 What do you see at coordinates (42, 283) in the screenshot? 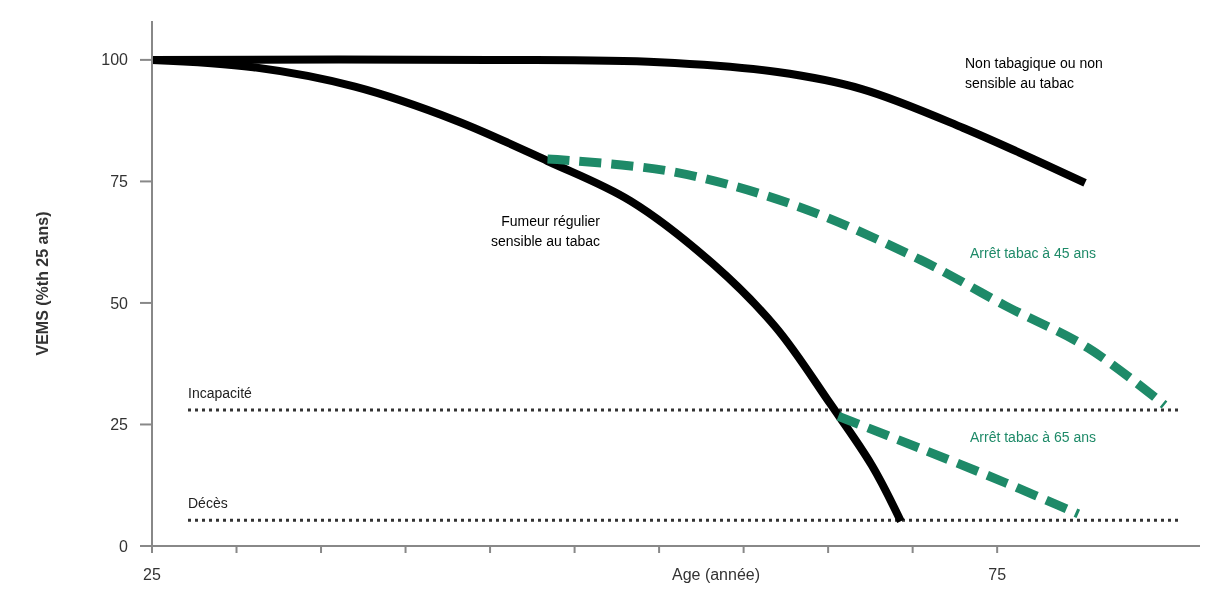
I see `y-axis-title: VEMS (%th 25 ans)` at bounding box center [42, 283].